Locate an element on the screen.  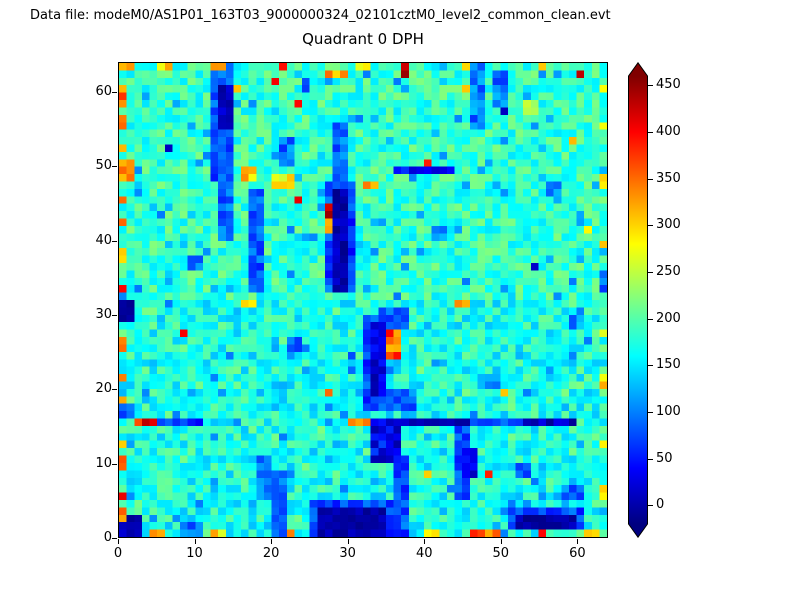
colorbar-tick-label: 250 is located at coordinates (668, 271).